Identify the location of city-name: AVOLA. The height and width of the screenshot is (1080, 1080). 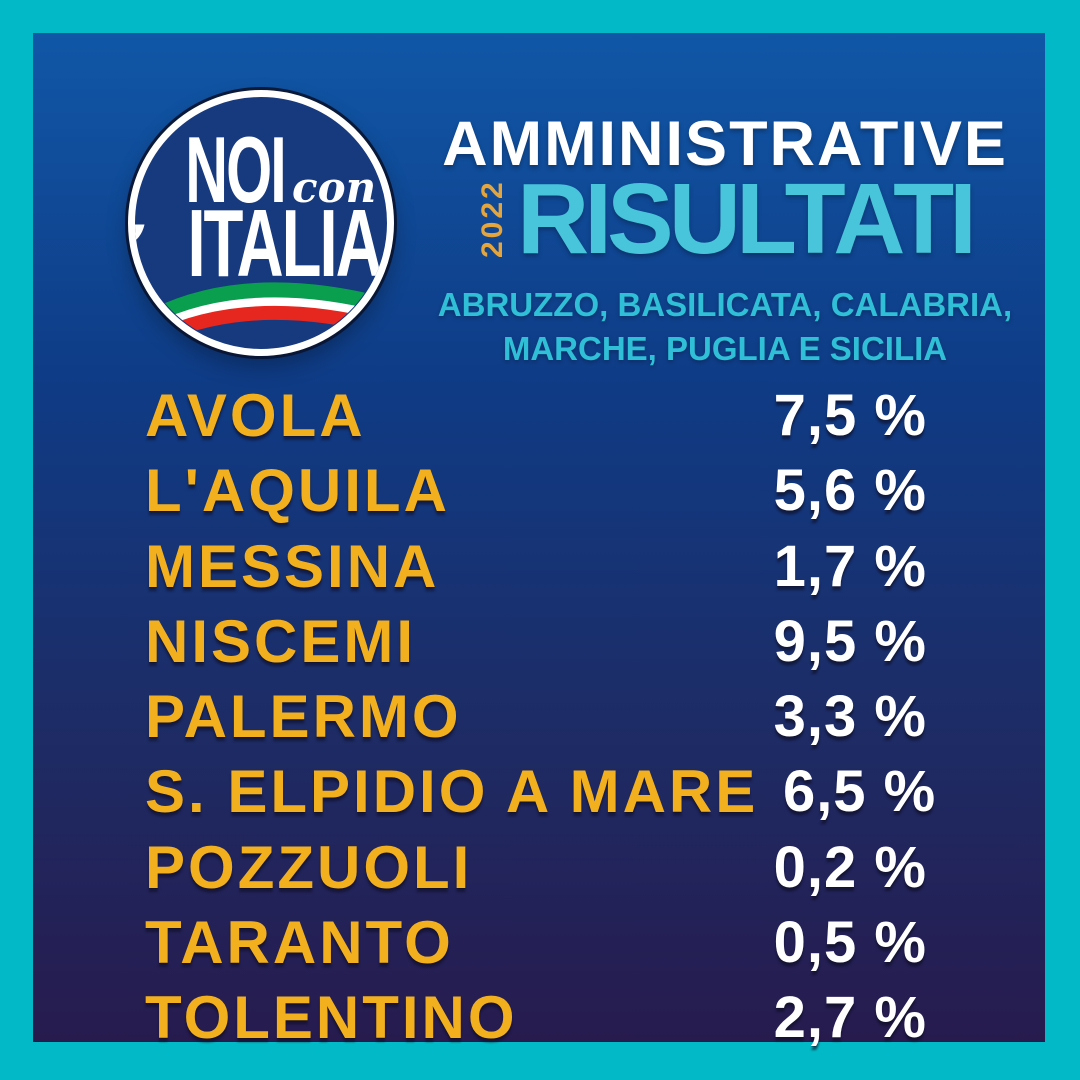
(255, 415).